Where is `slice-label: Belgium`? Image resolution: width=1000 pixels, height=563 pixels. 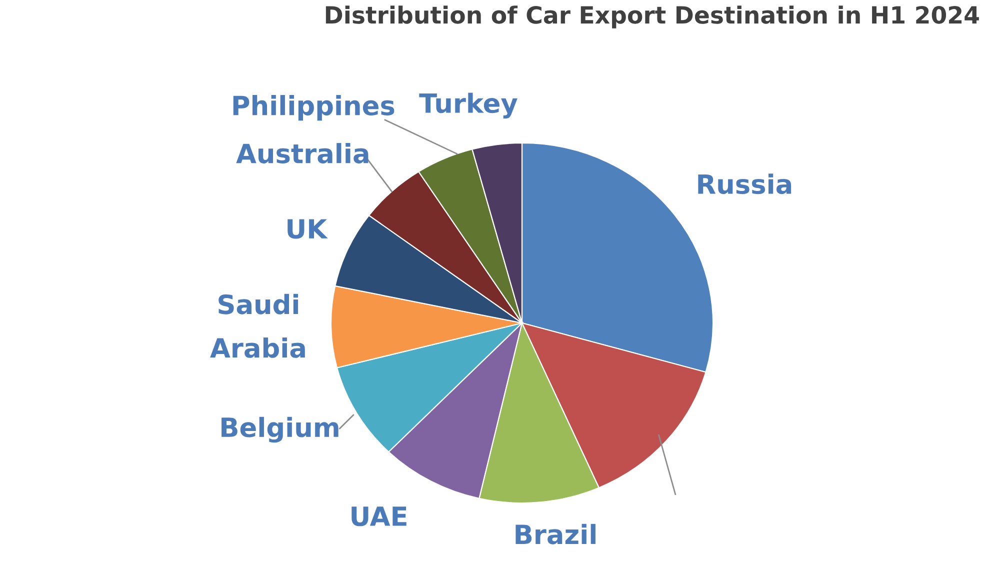
slice-label: Belgium is located at coordinates (280, 429).